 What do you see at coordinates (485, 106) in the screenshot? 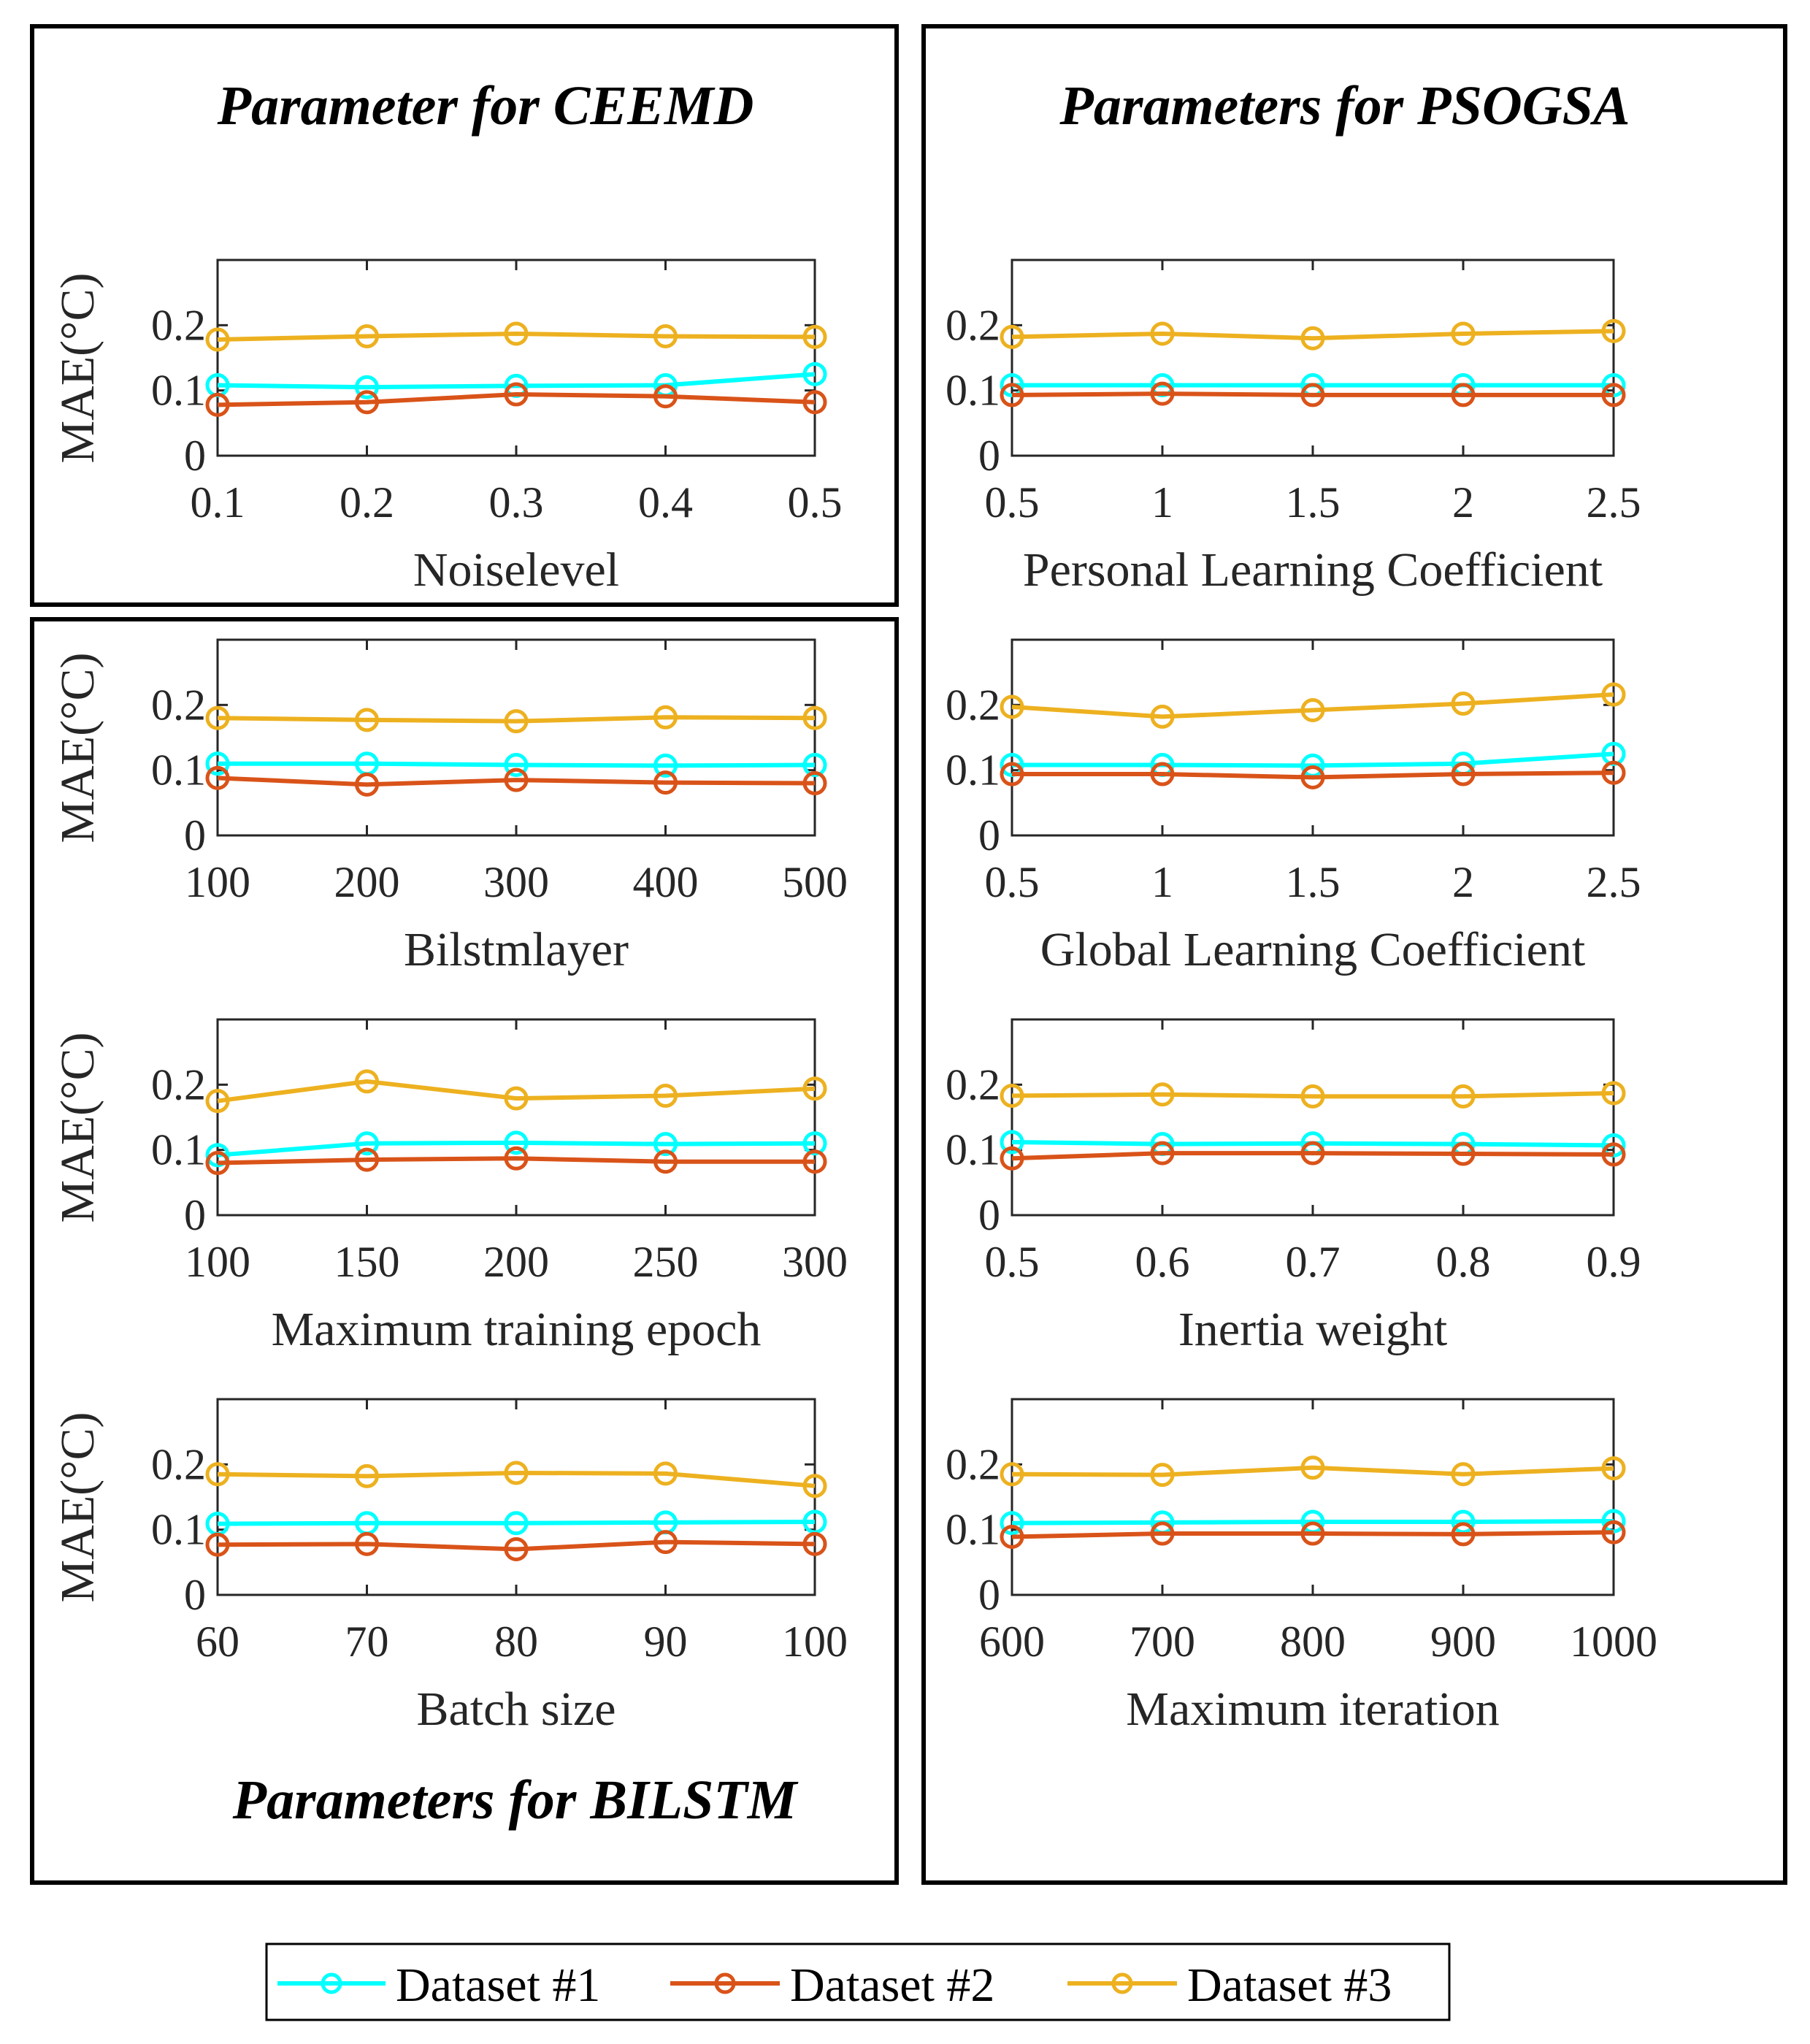
I see `ceemd-group-title: Parameter for CEEMD` at bounding box center [485, 106].